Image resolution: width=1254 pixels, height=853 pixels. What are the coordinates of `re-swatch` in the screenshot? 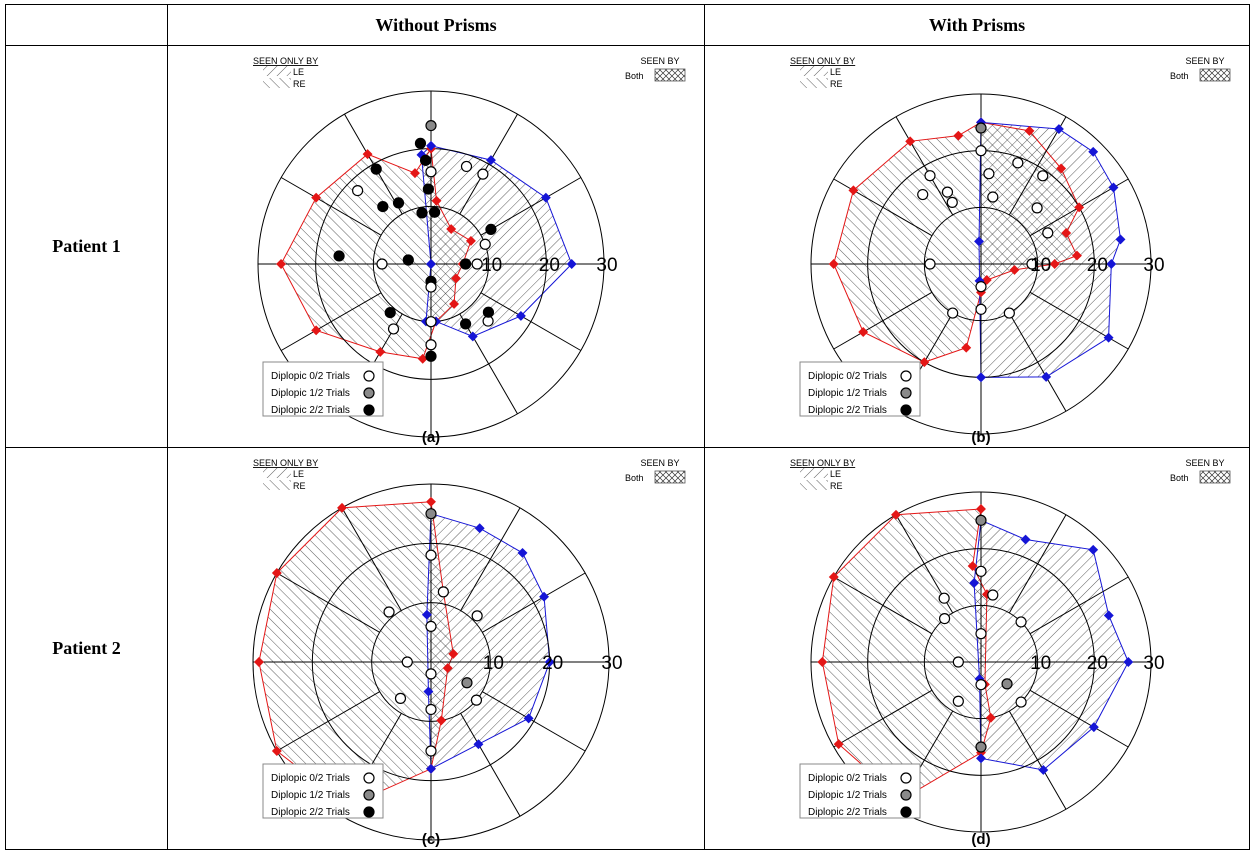 It's located at (277, 485).